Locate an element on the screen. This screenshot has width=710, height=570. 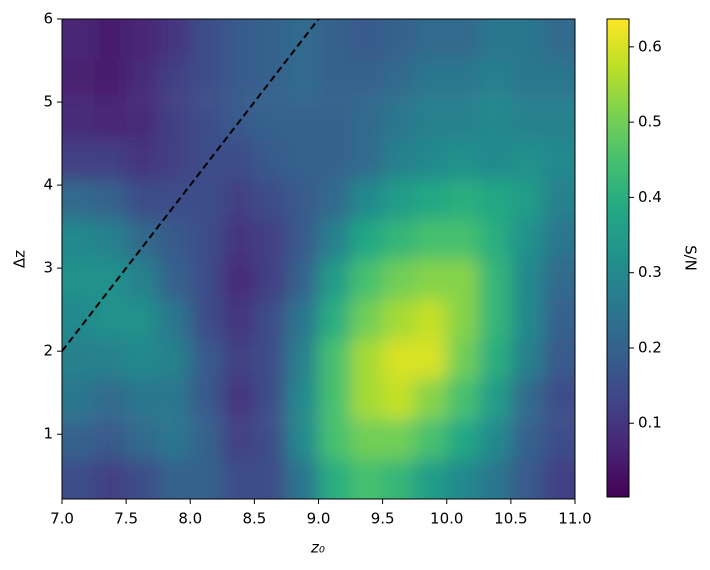
colorbar-tick-label: 0.3 is located at coordinates (650, 272).